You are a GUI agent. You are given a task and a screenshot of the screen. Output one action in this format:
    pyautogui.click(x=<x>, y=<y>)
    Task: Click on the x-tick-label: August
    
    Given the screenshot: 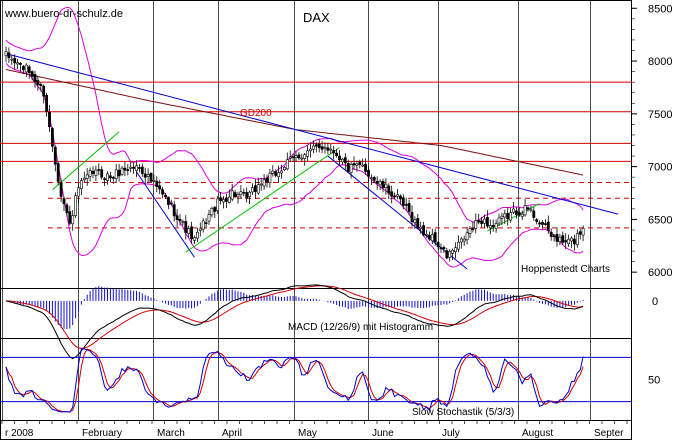 What is the action you would take?
    pyautogui.click(x=537, y=433)
    